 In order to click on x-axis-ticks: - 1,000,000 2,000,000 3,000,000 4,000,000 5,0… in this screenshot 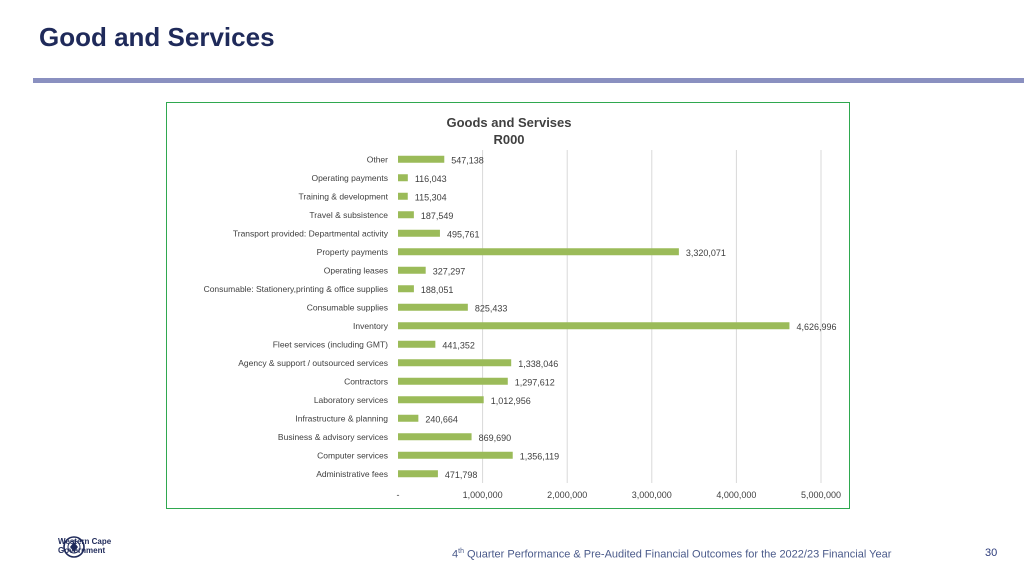, I will do `click(619, 495)`.